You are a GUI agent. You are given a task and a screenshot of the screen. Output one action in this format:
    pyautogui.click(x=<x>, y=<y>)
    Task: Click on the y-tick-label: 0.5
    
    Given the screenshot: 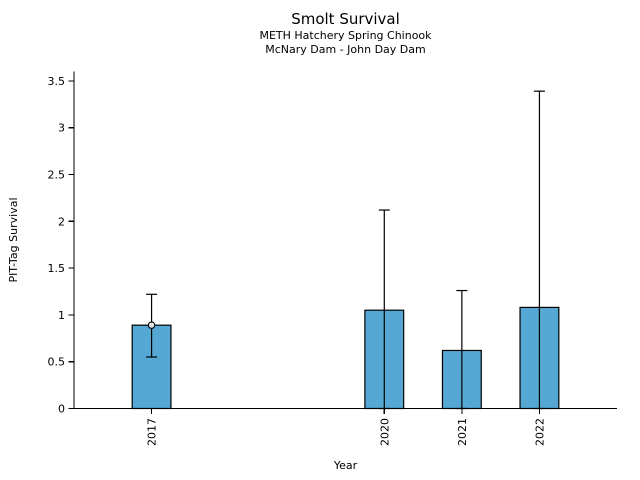 What is the action you would take?
    pyautogui.click(x=57, y=362)
    